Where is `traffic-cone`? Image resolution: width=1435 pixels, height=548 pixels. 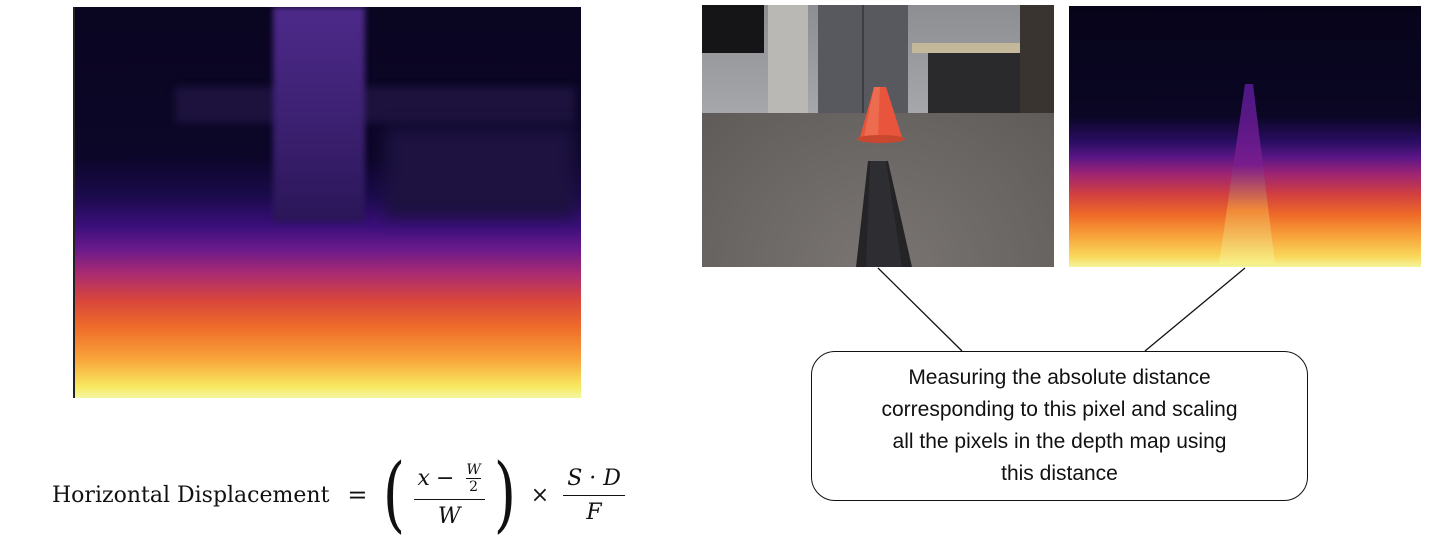
traffic-cone is located at coordinates (881, 115).